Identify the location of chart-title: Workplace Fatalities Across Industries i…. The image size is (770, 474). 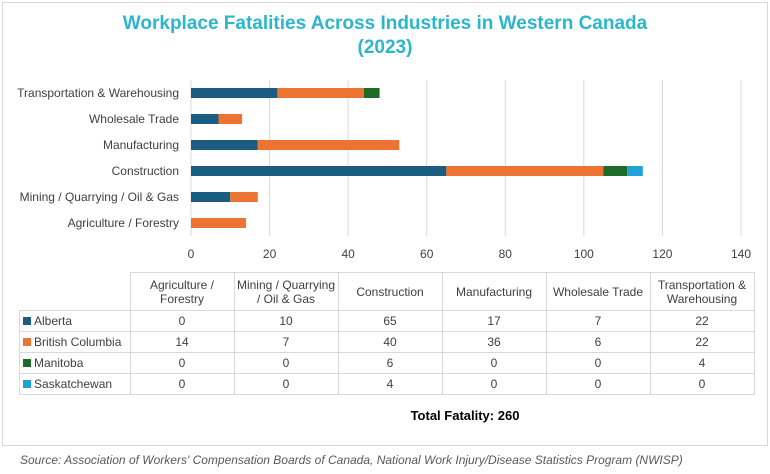
(385, 36).